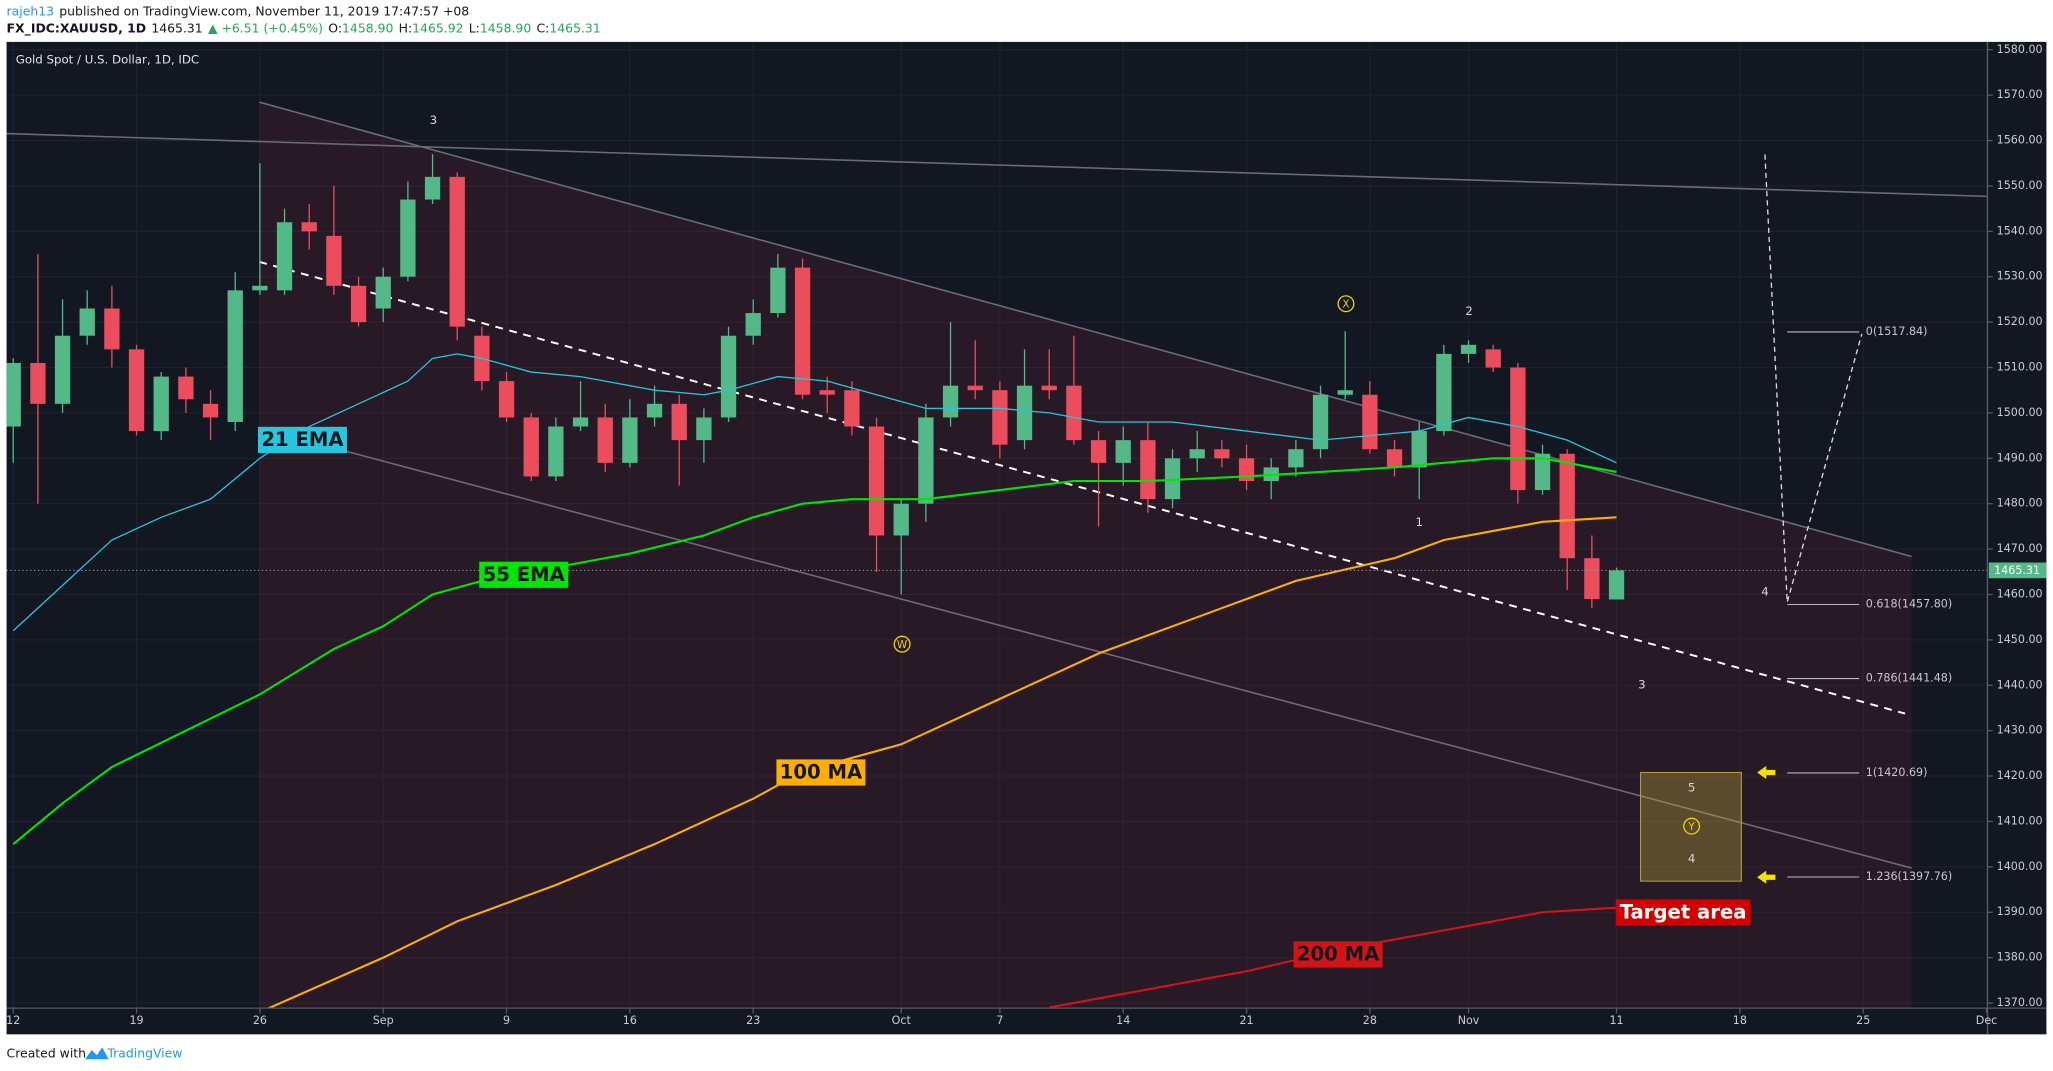 This screenshot has height=1071, width=2053. I want to click on ma-label-bg, so click(821, 772).